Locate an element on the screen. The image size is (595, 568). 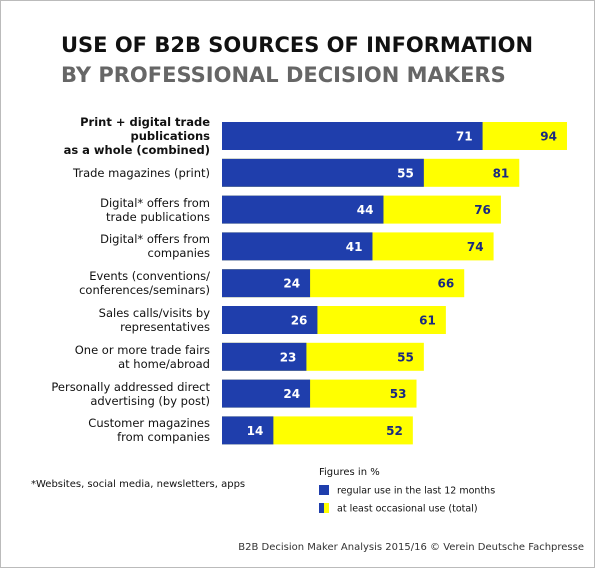
value-label: 53 is located at coordinates (398, 394).